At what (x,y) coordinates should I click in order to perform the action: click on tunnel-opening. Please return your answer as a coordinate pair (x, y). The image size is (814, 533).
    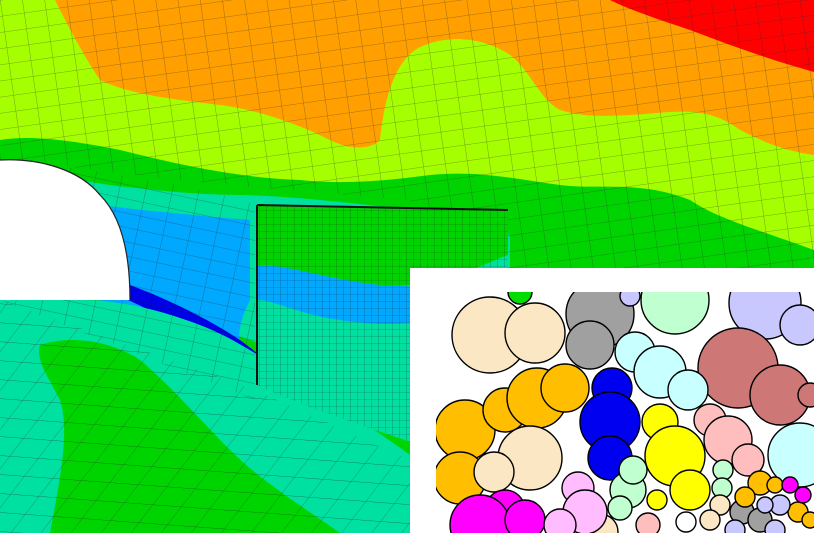
    Looking at the image, I should click on (65, 229).